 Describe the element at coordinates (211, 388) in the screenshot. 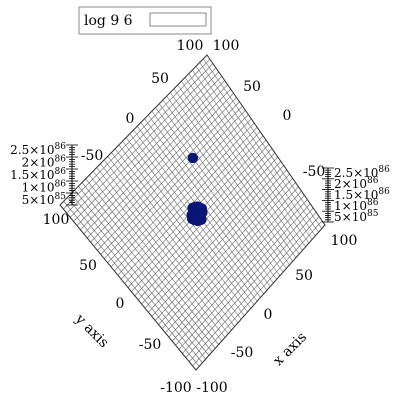

I see `x-tick-label: -100` at that location.